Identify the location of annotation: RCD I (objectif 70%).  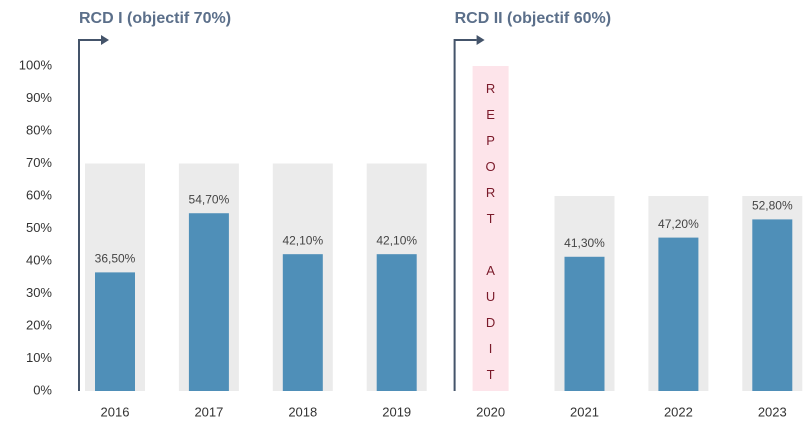
(155, 18).